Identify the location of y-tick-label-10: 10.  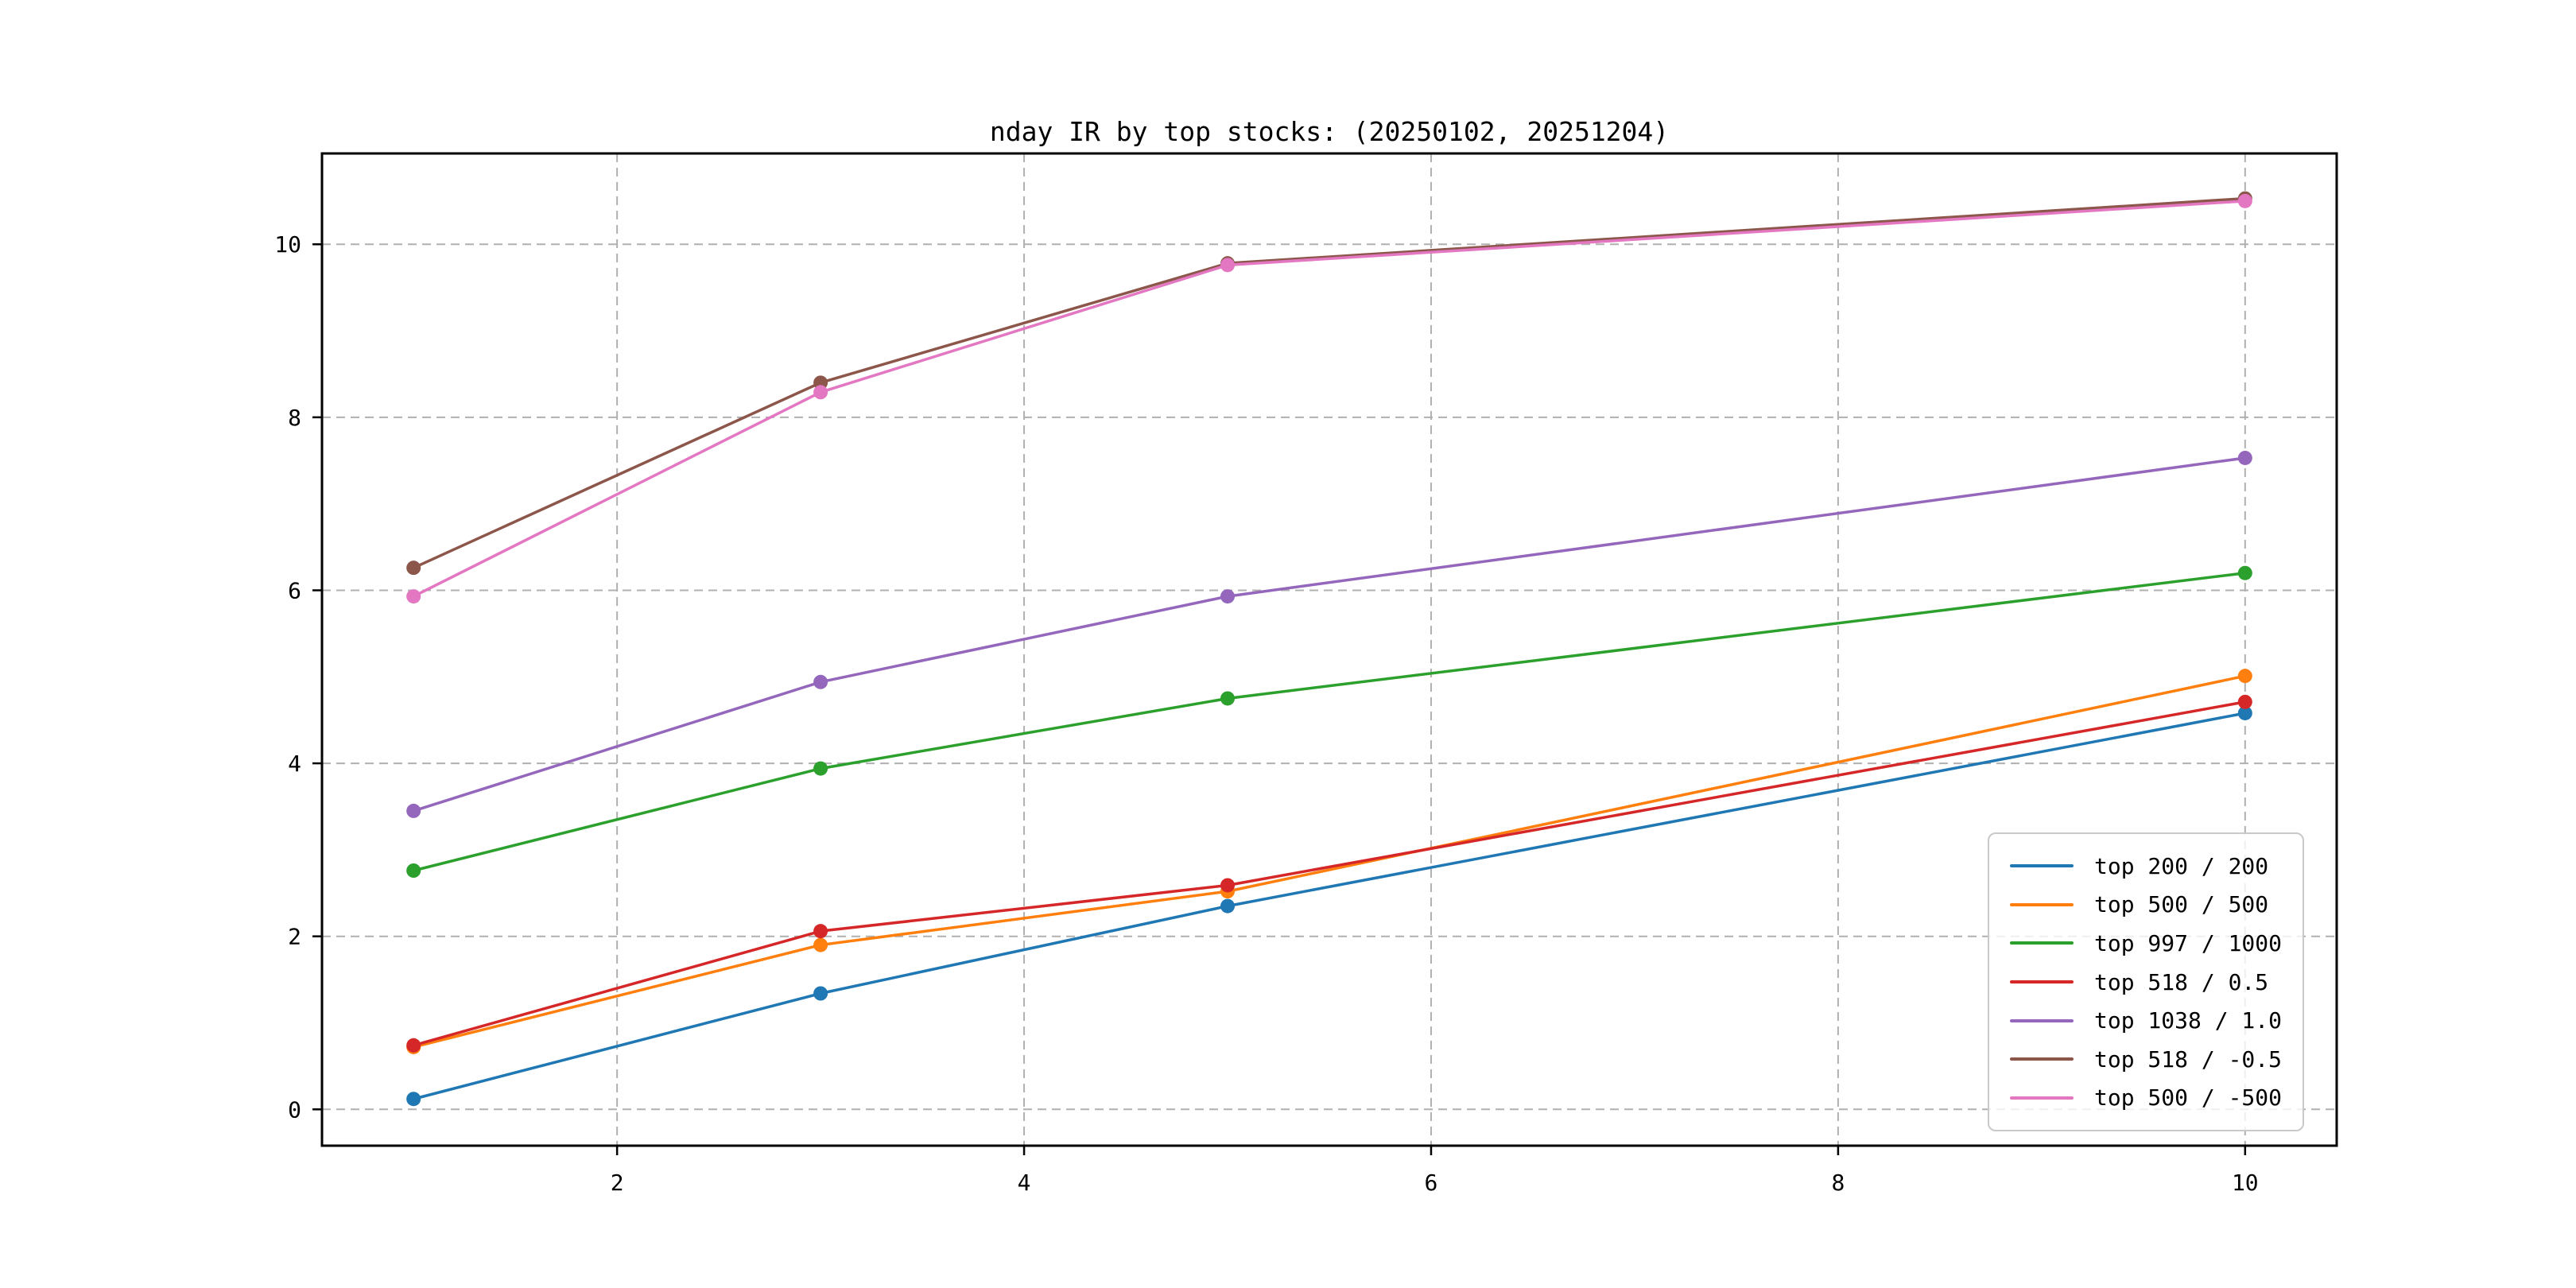
(287, 244).